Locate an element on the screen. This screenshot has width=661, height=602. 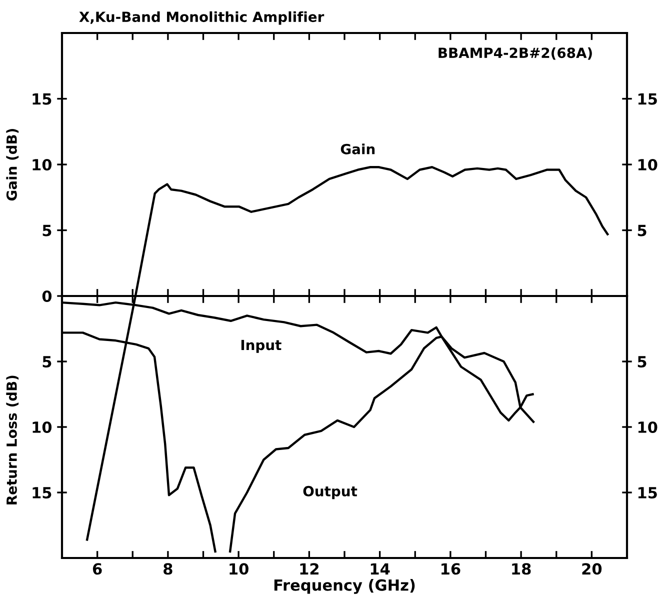
x-tick-label: 20 is located at coordinates (592, 569).